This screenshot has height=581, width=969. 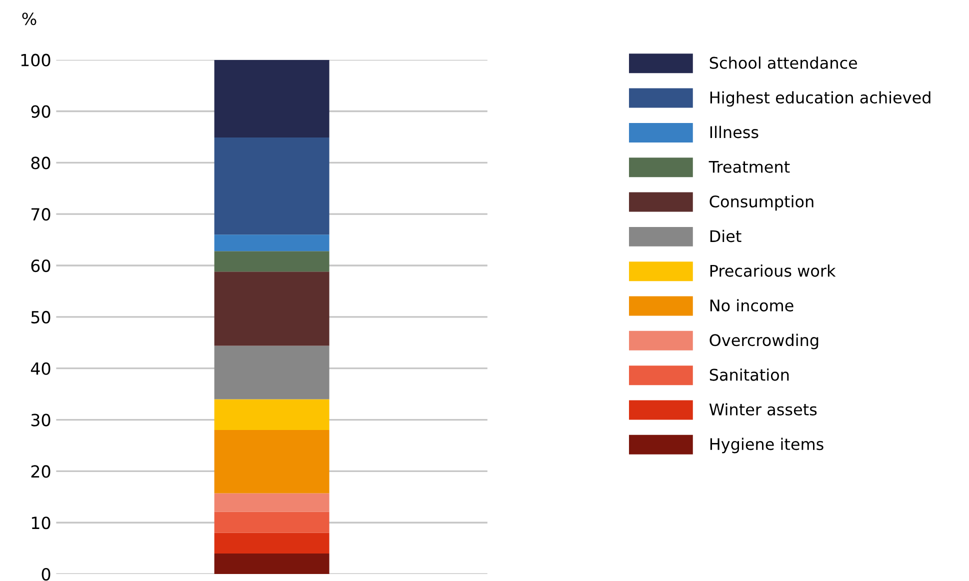 I want to click on legend-label: Hygiene items, so click(x=767, y=446).